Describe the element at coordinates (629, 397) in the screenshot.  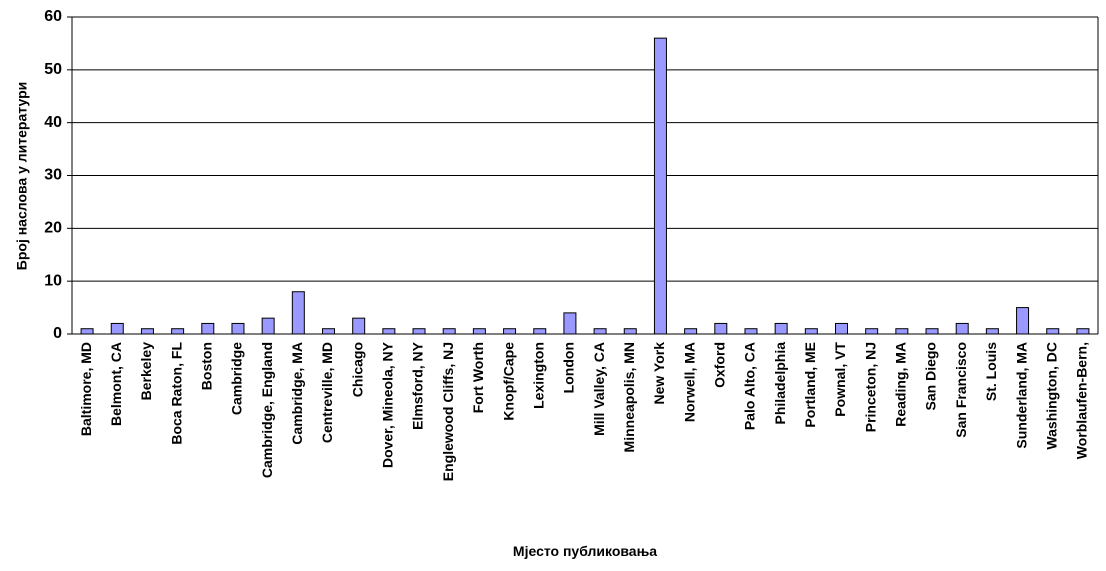
I see `x-tick-label: Minneapolis, MN` at that location.